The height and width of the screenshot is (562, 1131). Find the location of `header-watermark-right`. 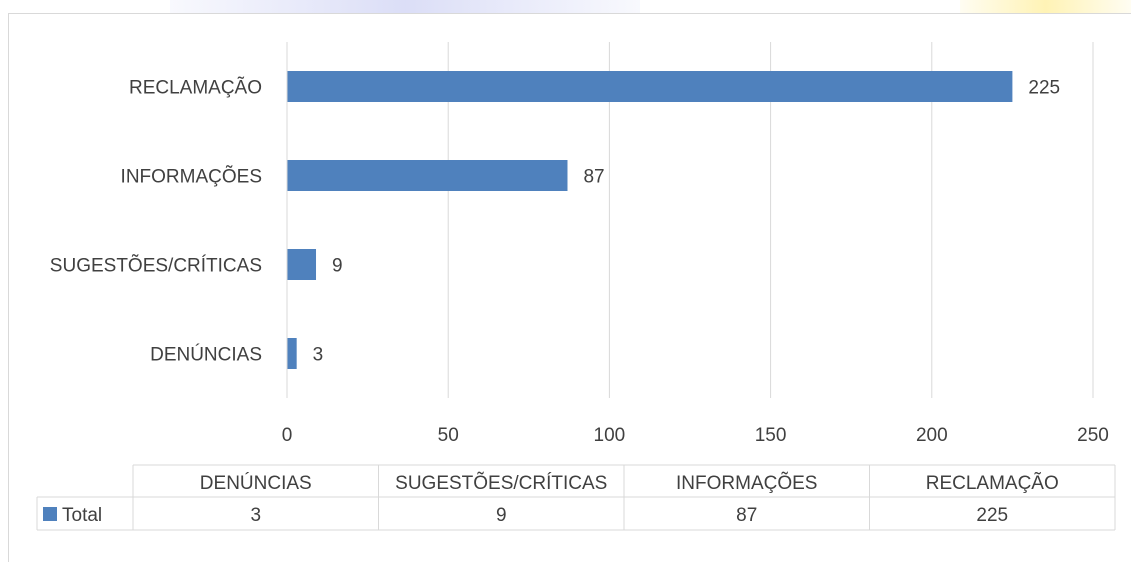

header-watermark-right is located at coordinates (1045, 7).